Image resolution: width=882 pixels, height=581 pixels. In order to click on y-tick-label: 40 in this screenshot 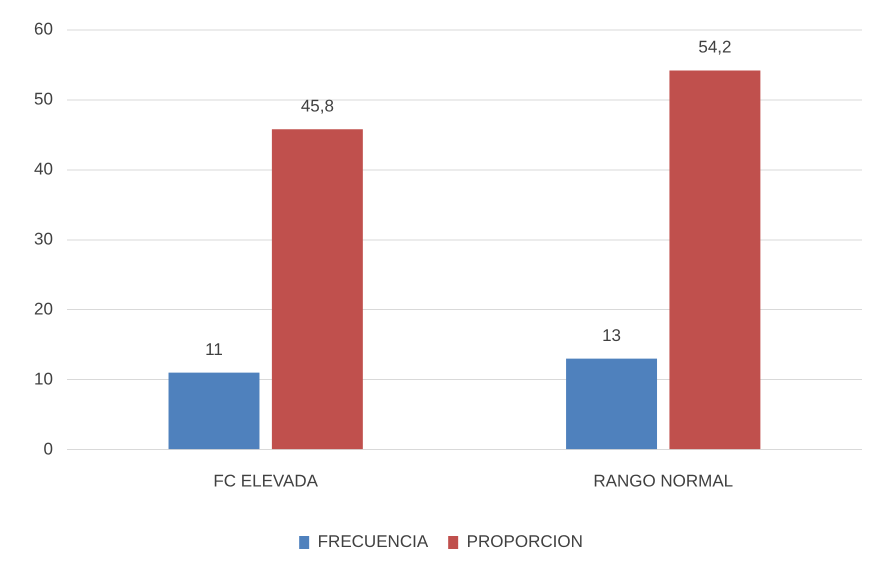, I will do `click(43, 169)`.